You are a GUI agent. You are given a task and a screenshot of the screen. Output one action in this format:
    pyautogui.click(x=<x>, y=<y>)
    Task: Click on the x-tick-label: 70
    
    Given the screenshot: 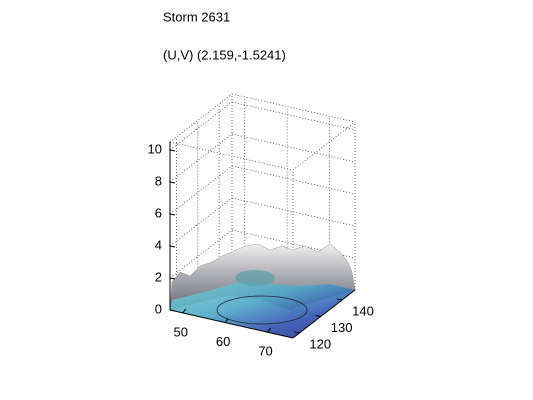 What is the action you would take?
    pyautogui.click(x=265, y=351)
    